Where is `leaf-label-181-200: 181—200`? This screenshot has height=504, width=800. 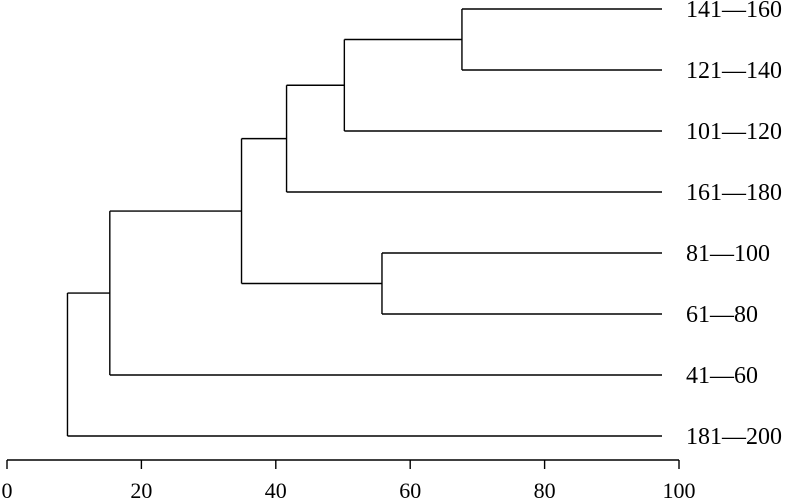
leaf-label-181-200: 181—200 is located at coordinates (734, 437).